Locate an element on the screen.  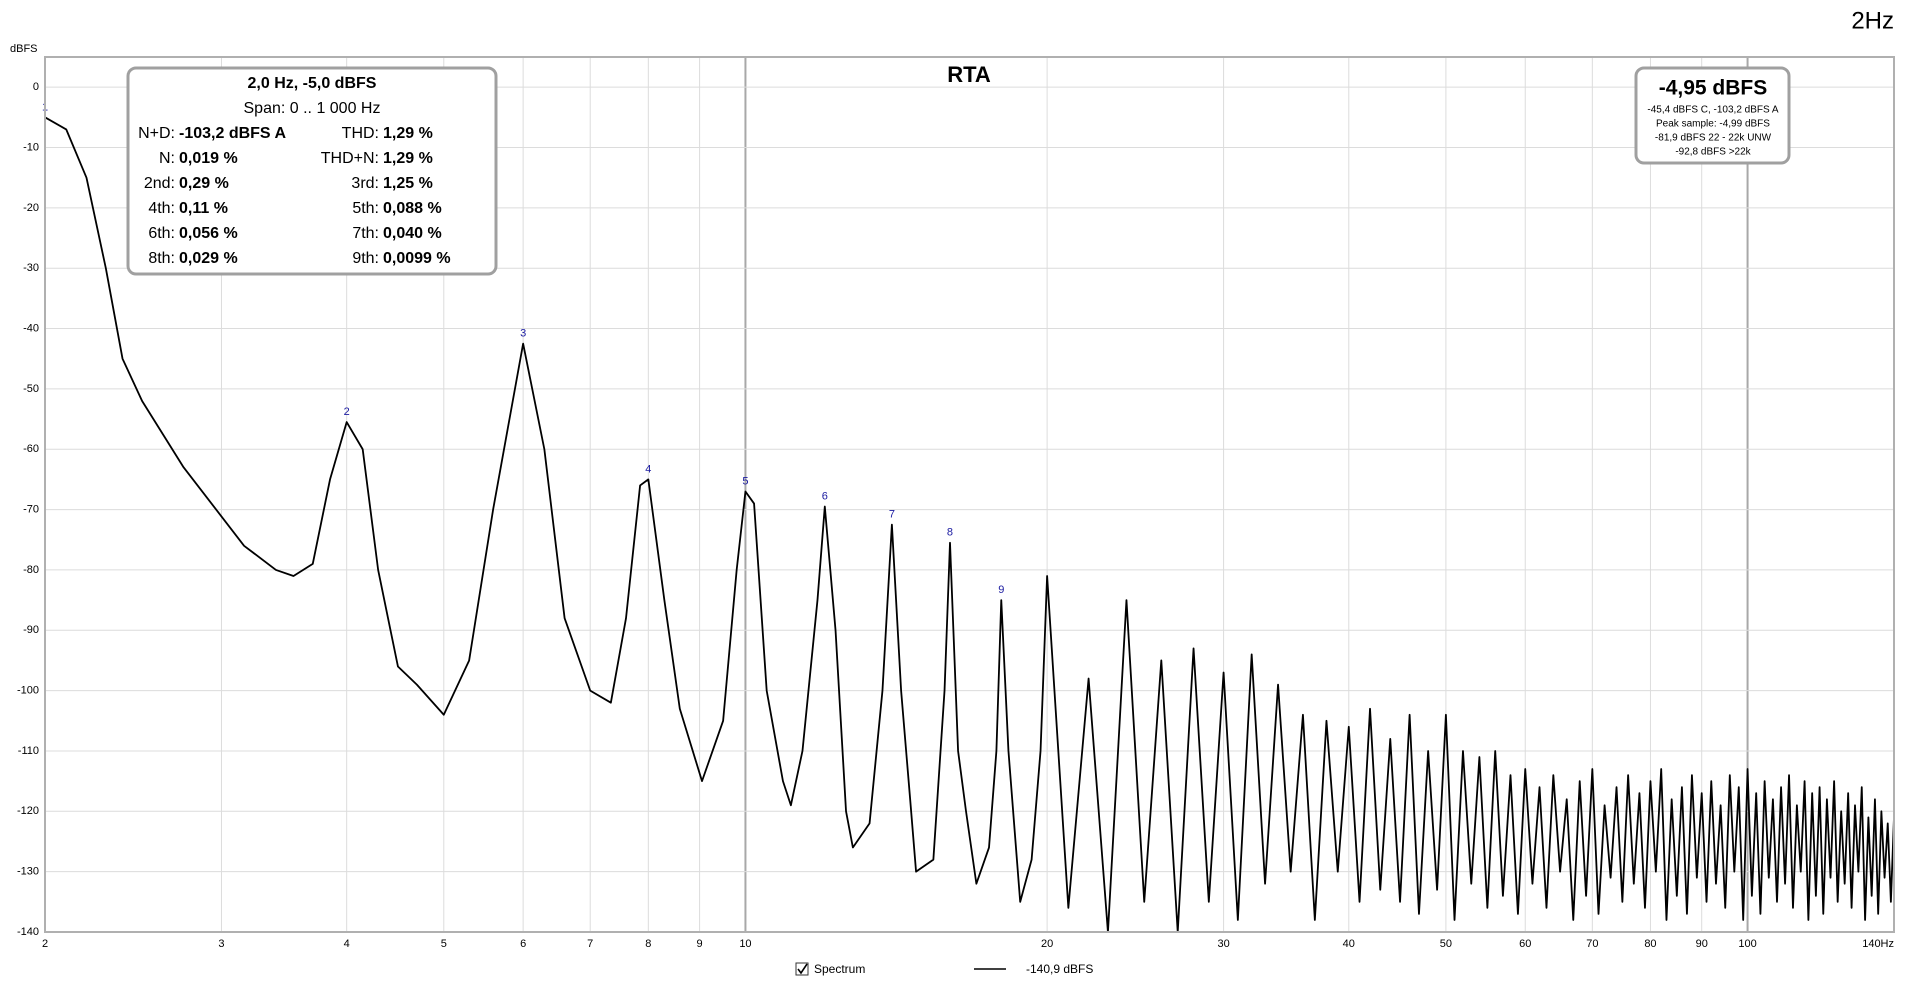
x-tick-label: 5 is located at coordinates (444, 944).